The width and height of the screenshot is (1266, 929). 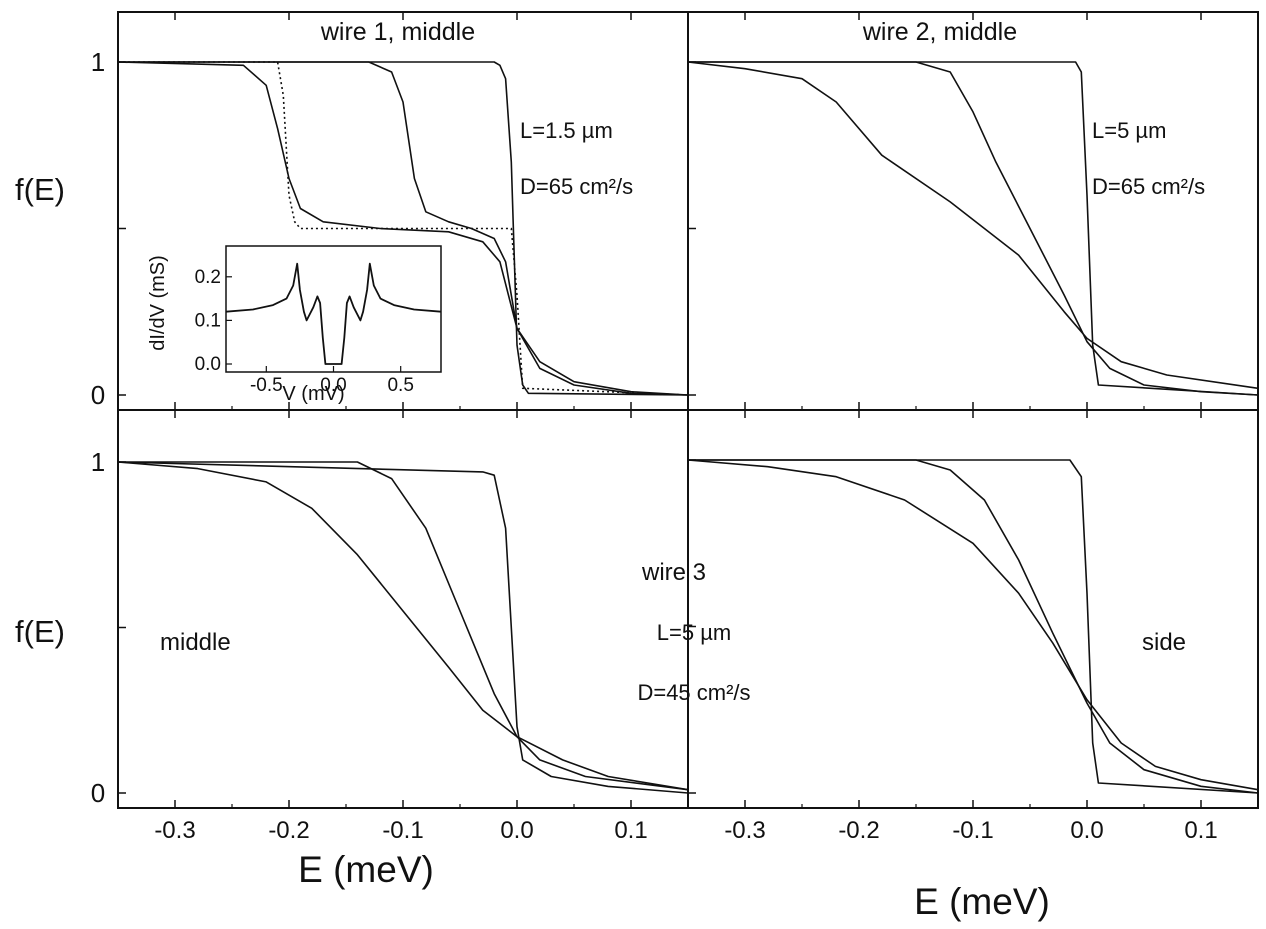 What do you see at coordinates (982, 901) in the screenshot?
I see `x-axis-label-right: E (meV)` at bounding box center [982, 901].